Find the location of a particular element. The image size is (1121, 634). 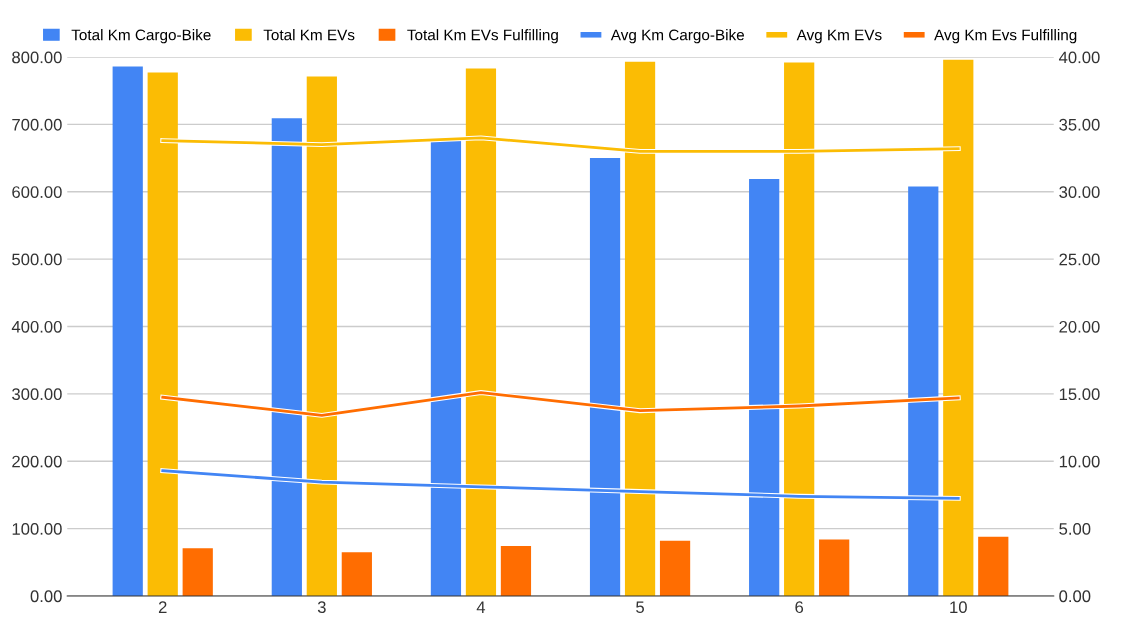

legend-label: Total Km EVs is located at coordinates (309, 35).